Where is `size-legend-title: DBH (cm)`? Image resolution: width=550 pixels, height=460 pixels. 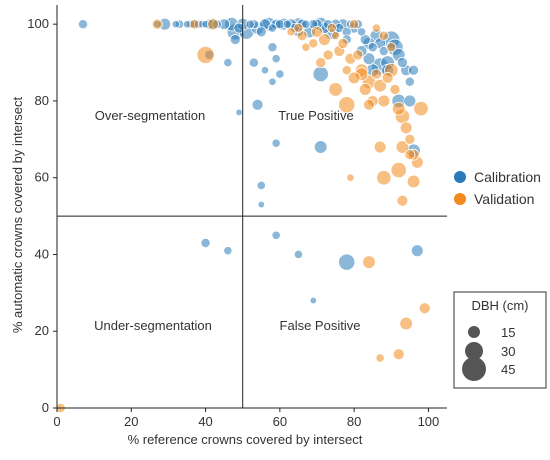
size-legend-title: DBH (cm) is located at coordinates (499, 305).